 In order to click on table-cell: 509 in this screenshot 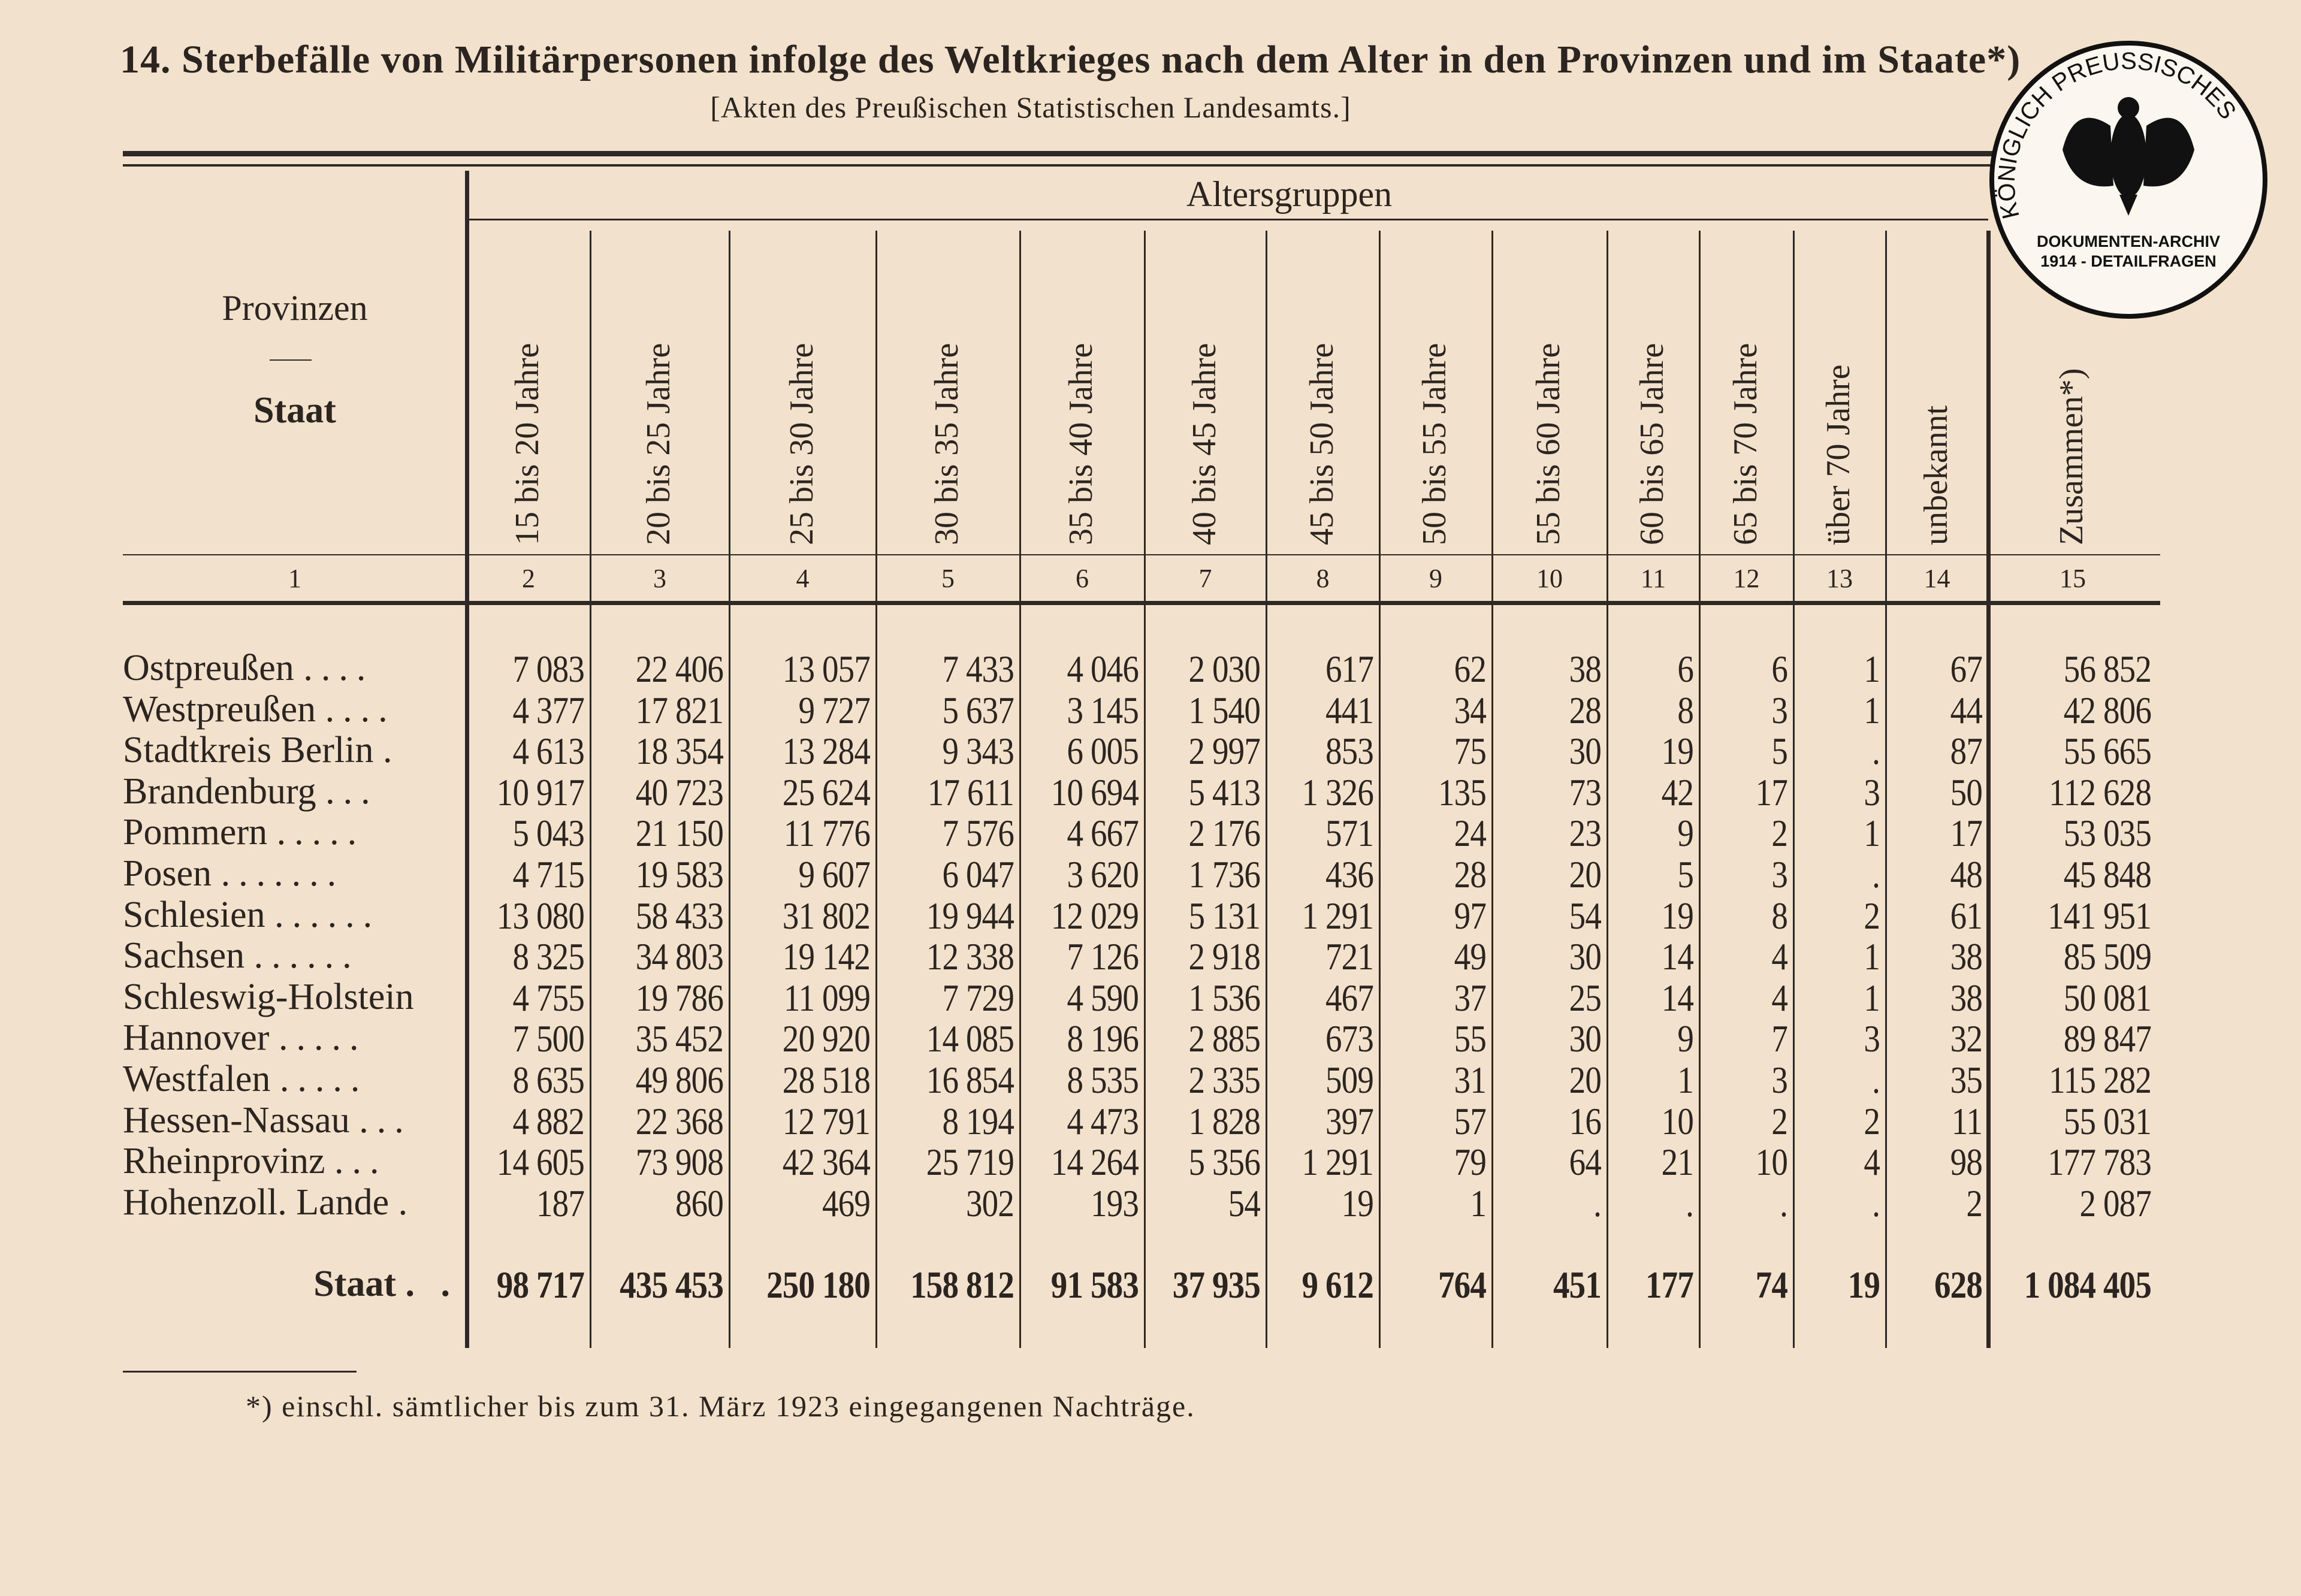, I will do `click(1349, 1080)`.